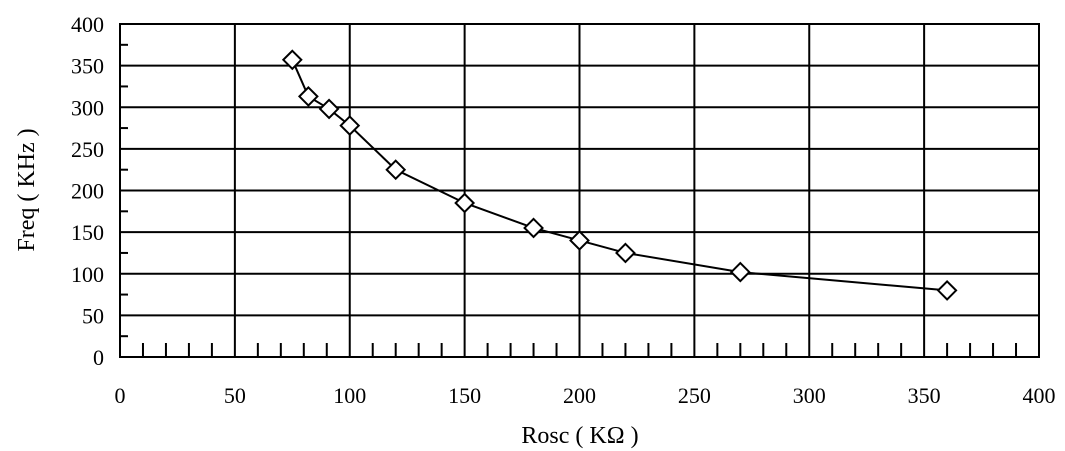 This screenshot has width=1065, height=451. Describe the element at coordinates (579, 395) in the screenshot. I see `x-tick-label: 200` at that location.